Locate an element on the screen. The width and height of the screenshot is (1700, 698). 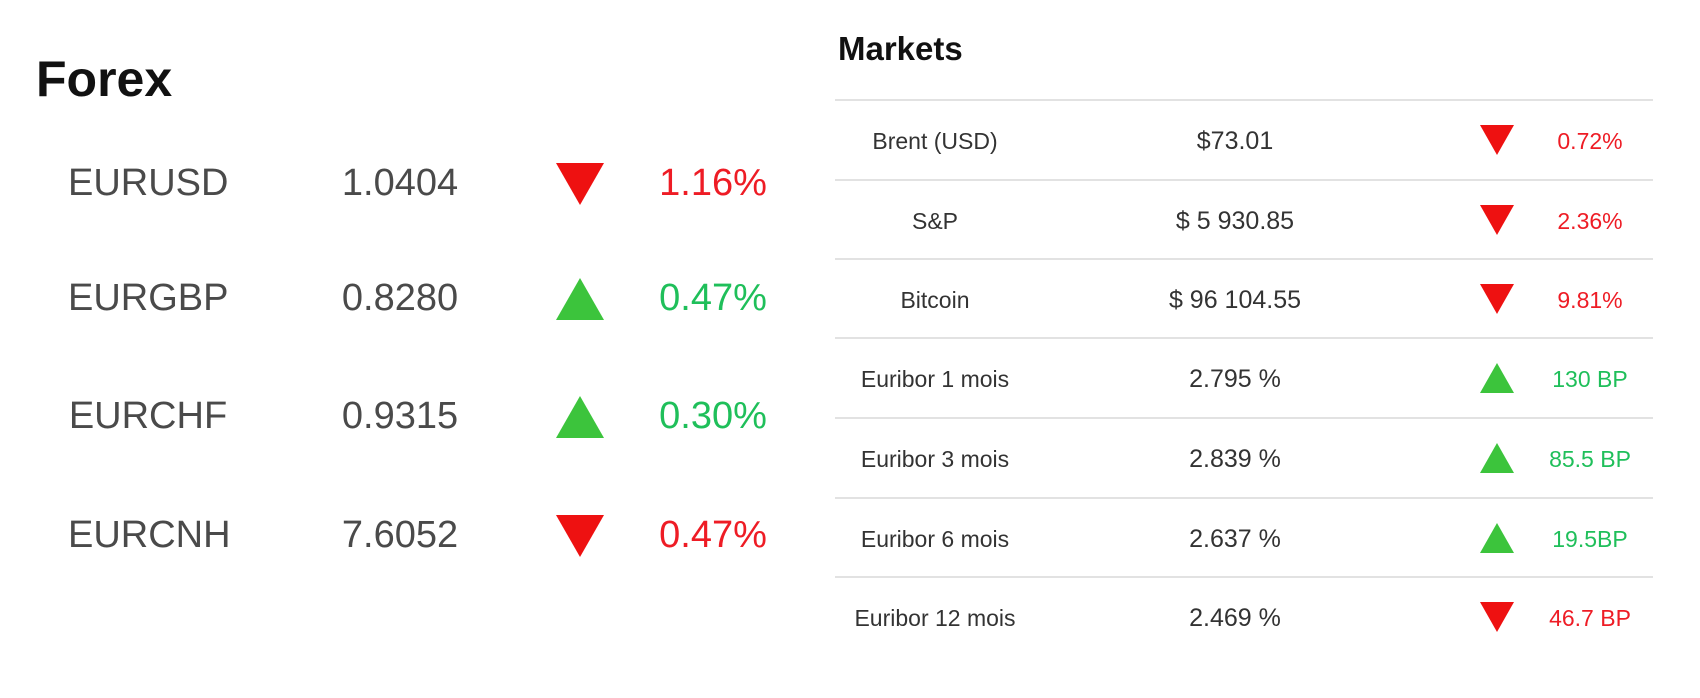
forex-row: EURCHF 0.9315 0.30% is located at coordinates (390, 416).